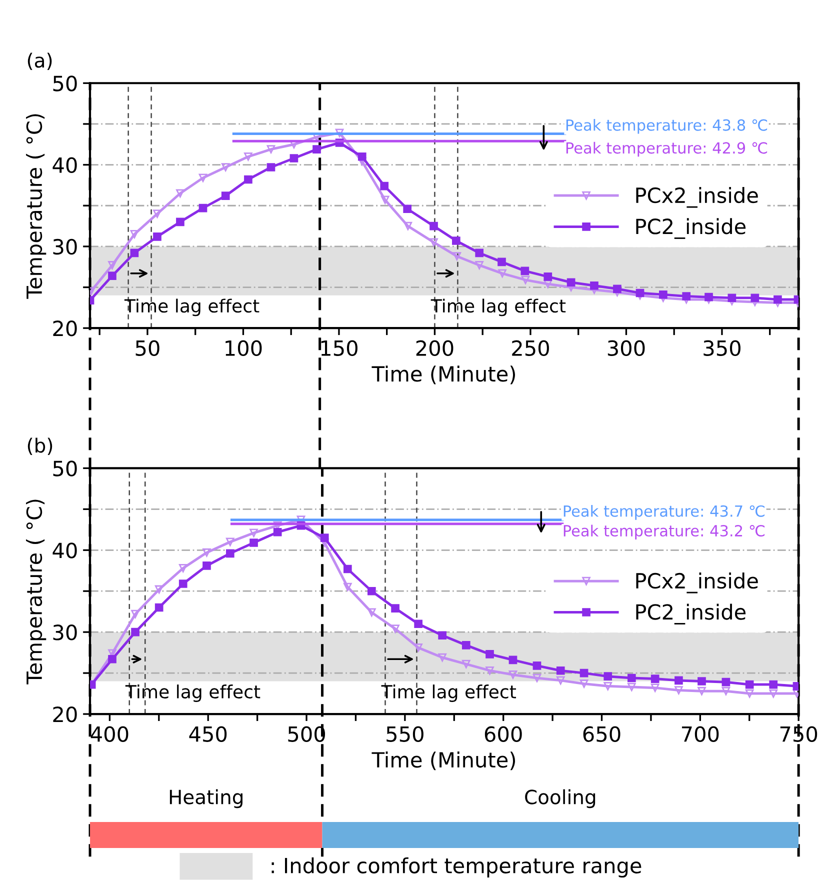 Image resolution: width=822 pixels, height=894 pixels. I want to click on annotation: Peak temperature: 42.9 ℃, so click(667, 149).